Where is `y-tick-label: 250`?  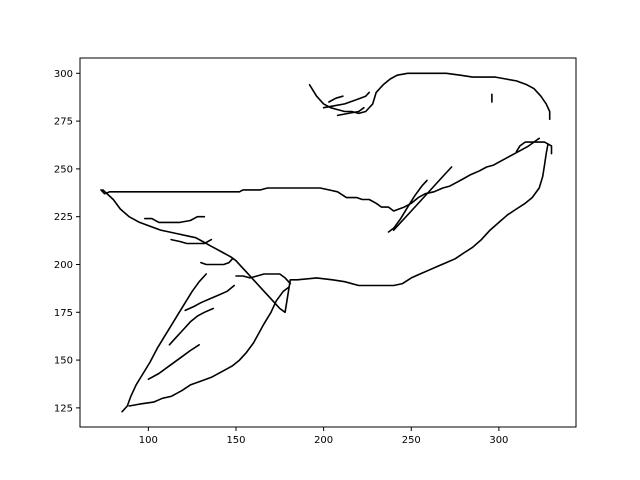
y-tick-label: 250 is located at coordinates (63, 169).